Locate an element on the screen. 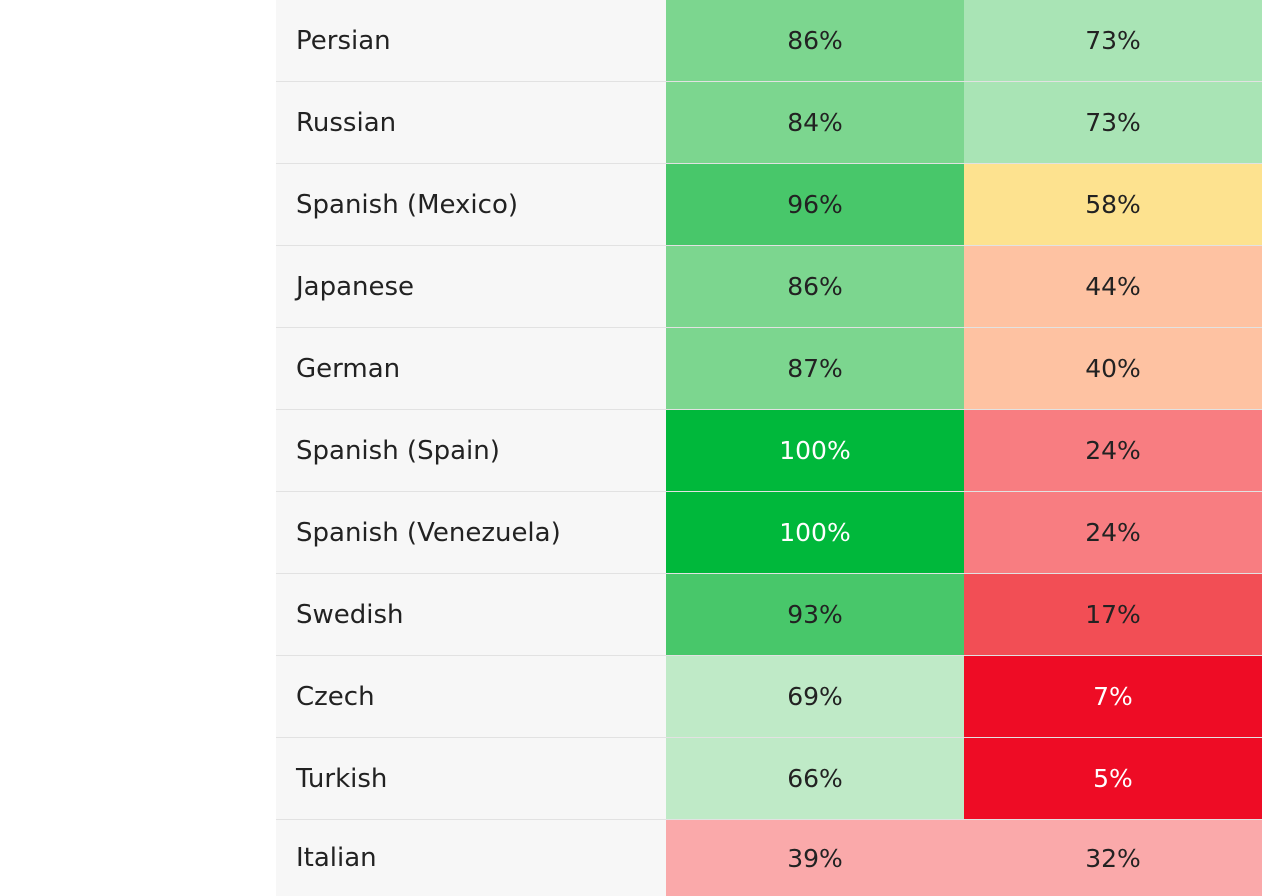 Image resolution: width=1262 pixels, height=896 pixels. table-row: Turkish 66% 5% is located at coordinates (769, 779).